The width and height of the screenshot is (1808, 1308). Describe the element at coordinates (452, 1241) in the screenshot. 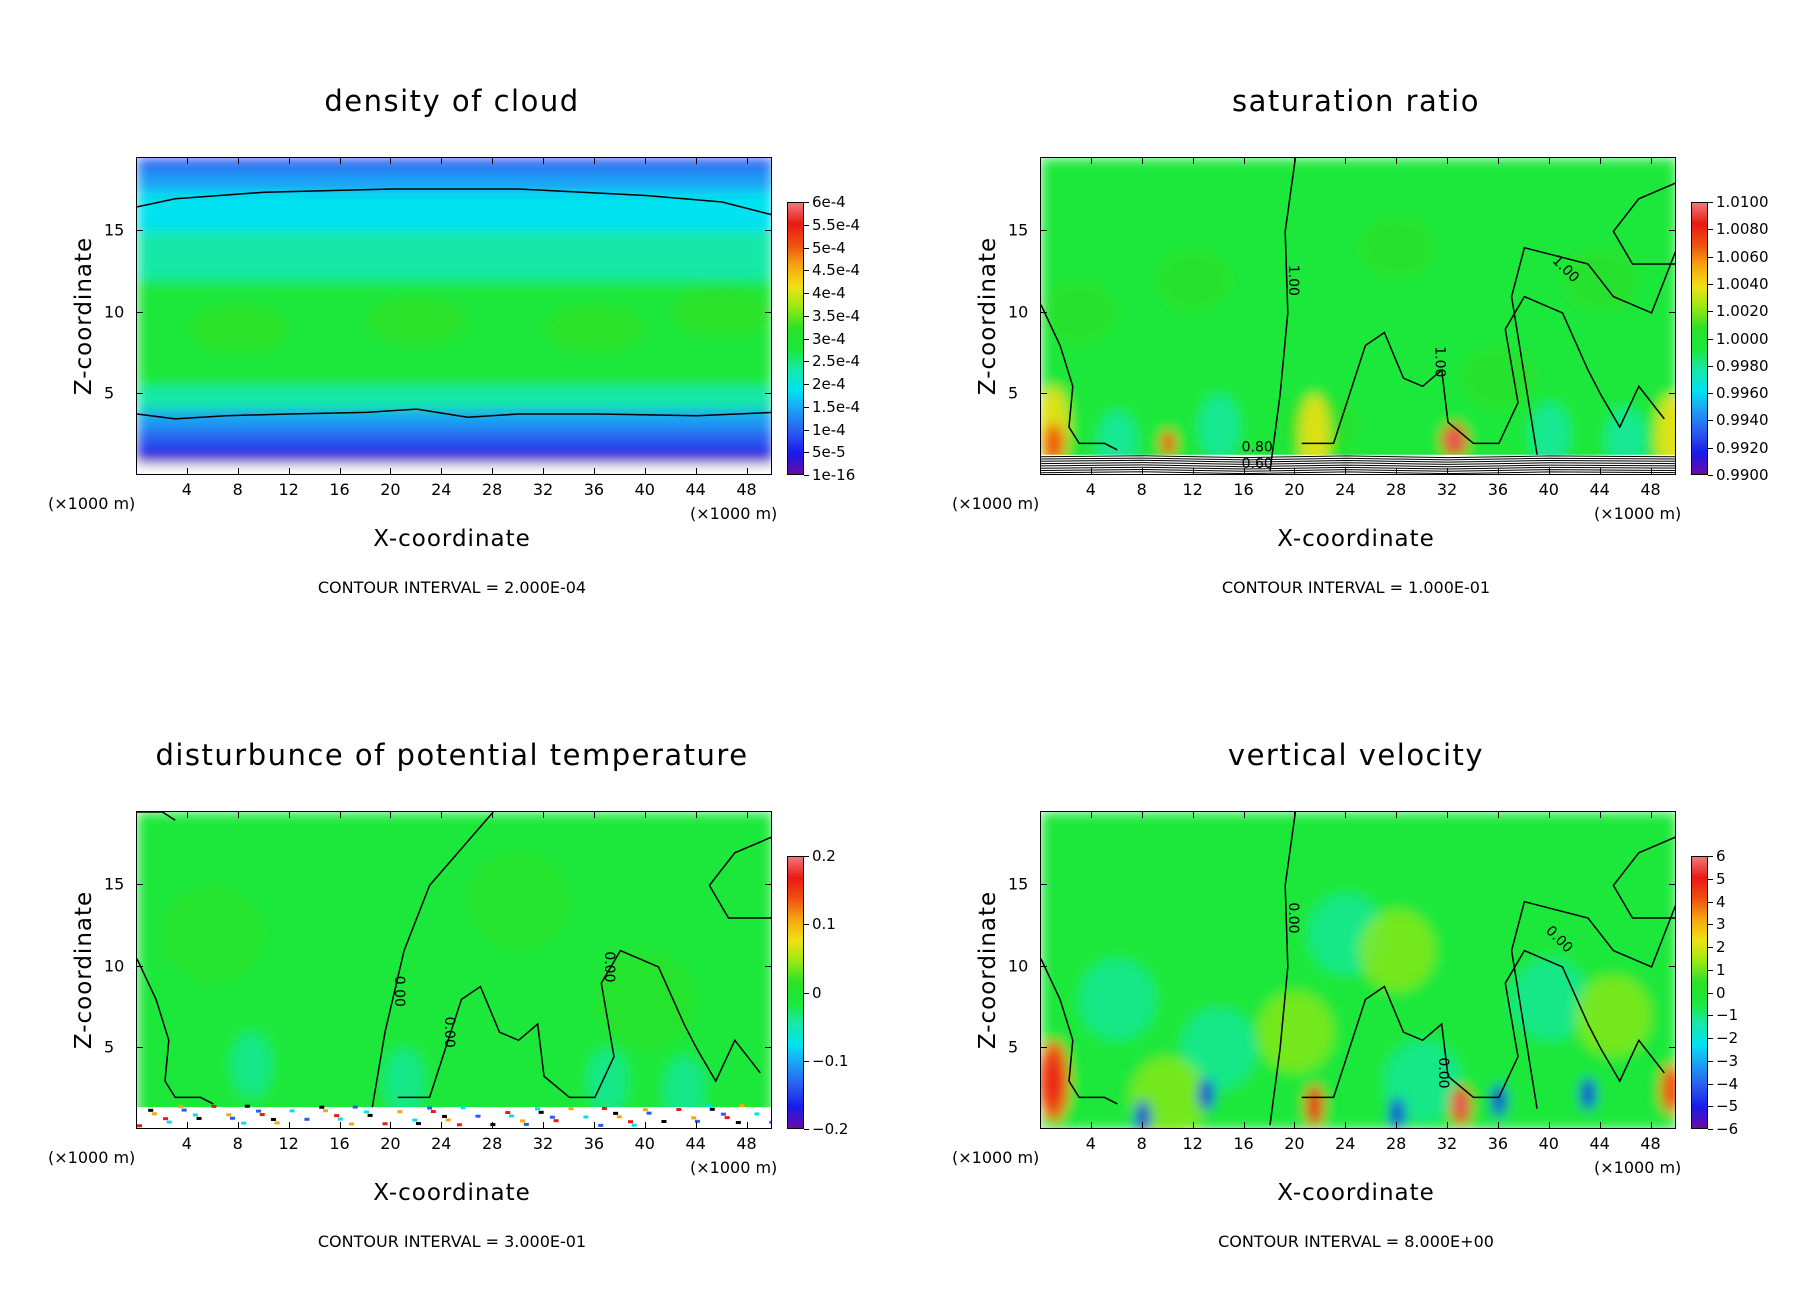

I see `contour-interval-note: CONTOUR INTERVAL = 3.000E-01` at that location.